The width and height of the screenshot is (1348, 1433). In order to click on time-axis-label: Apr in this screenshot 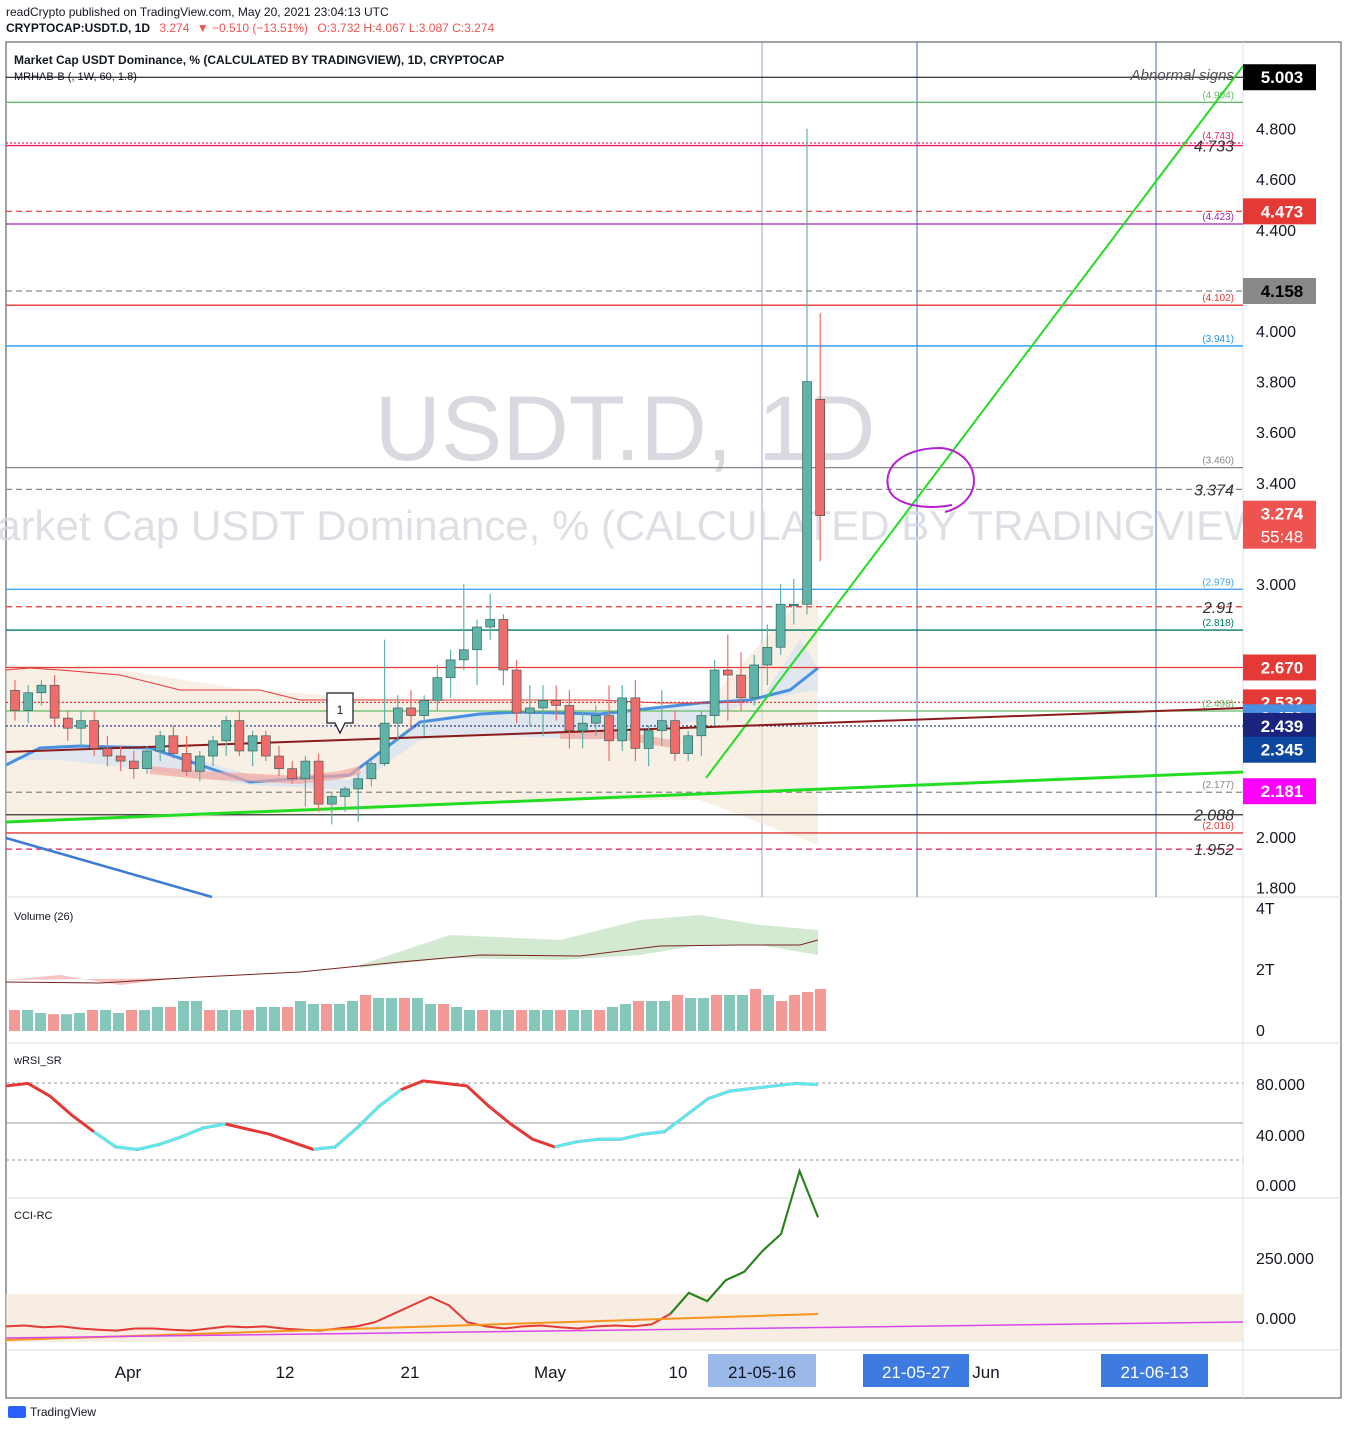, I will do `click(128, 1372)`.